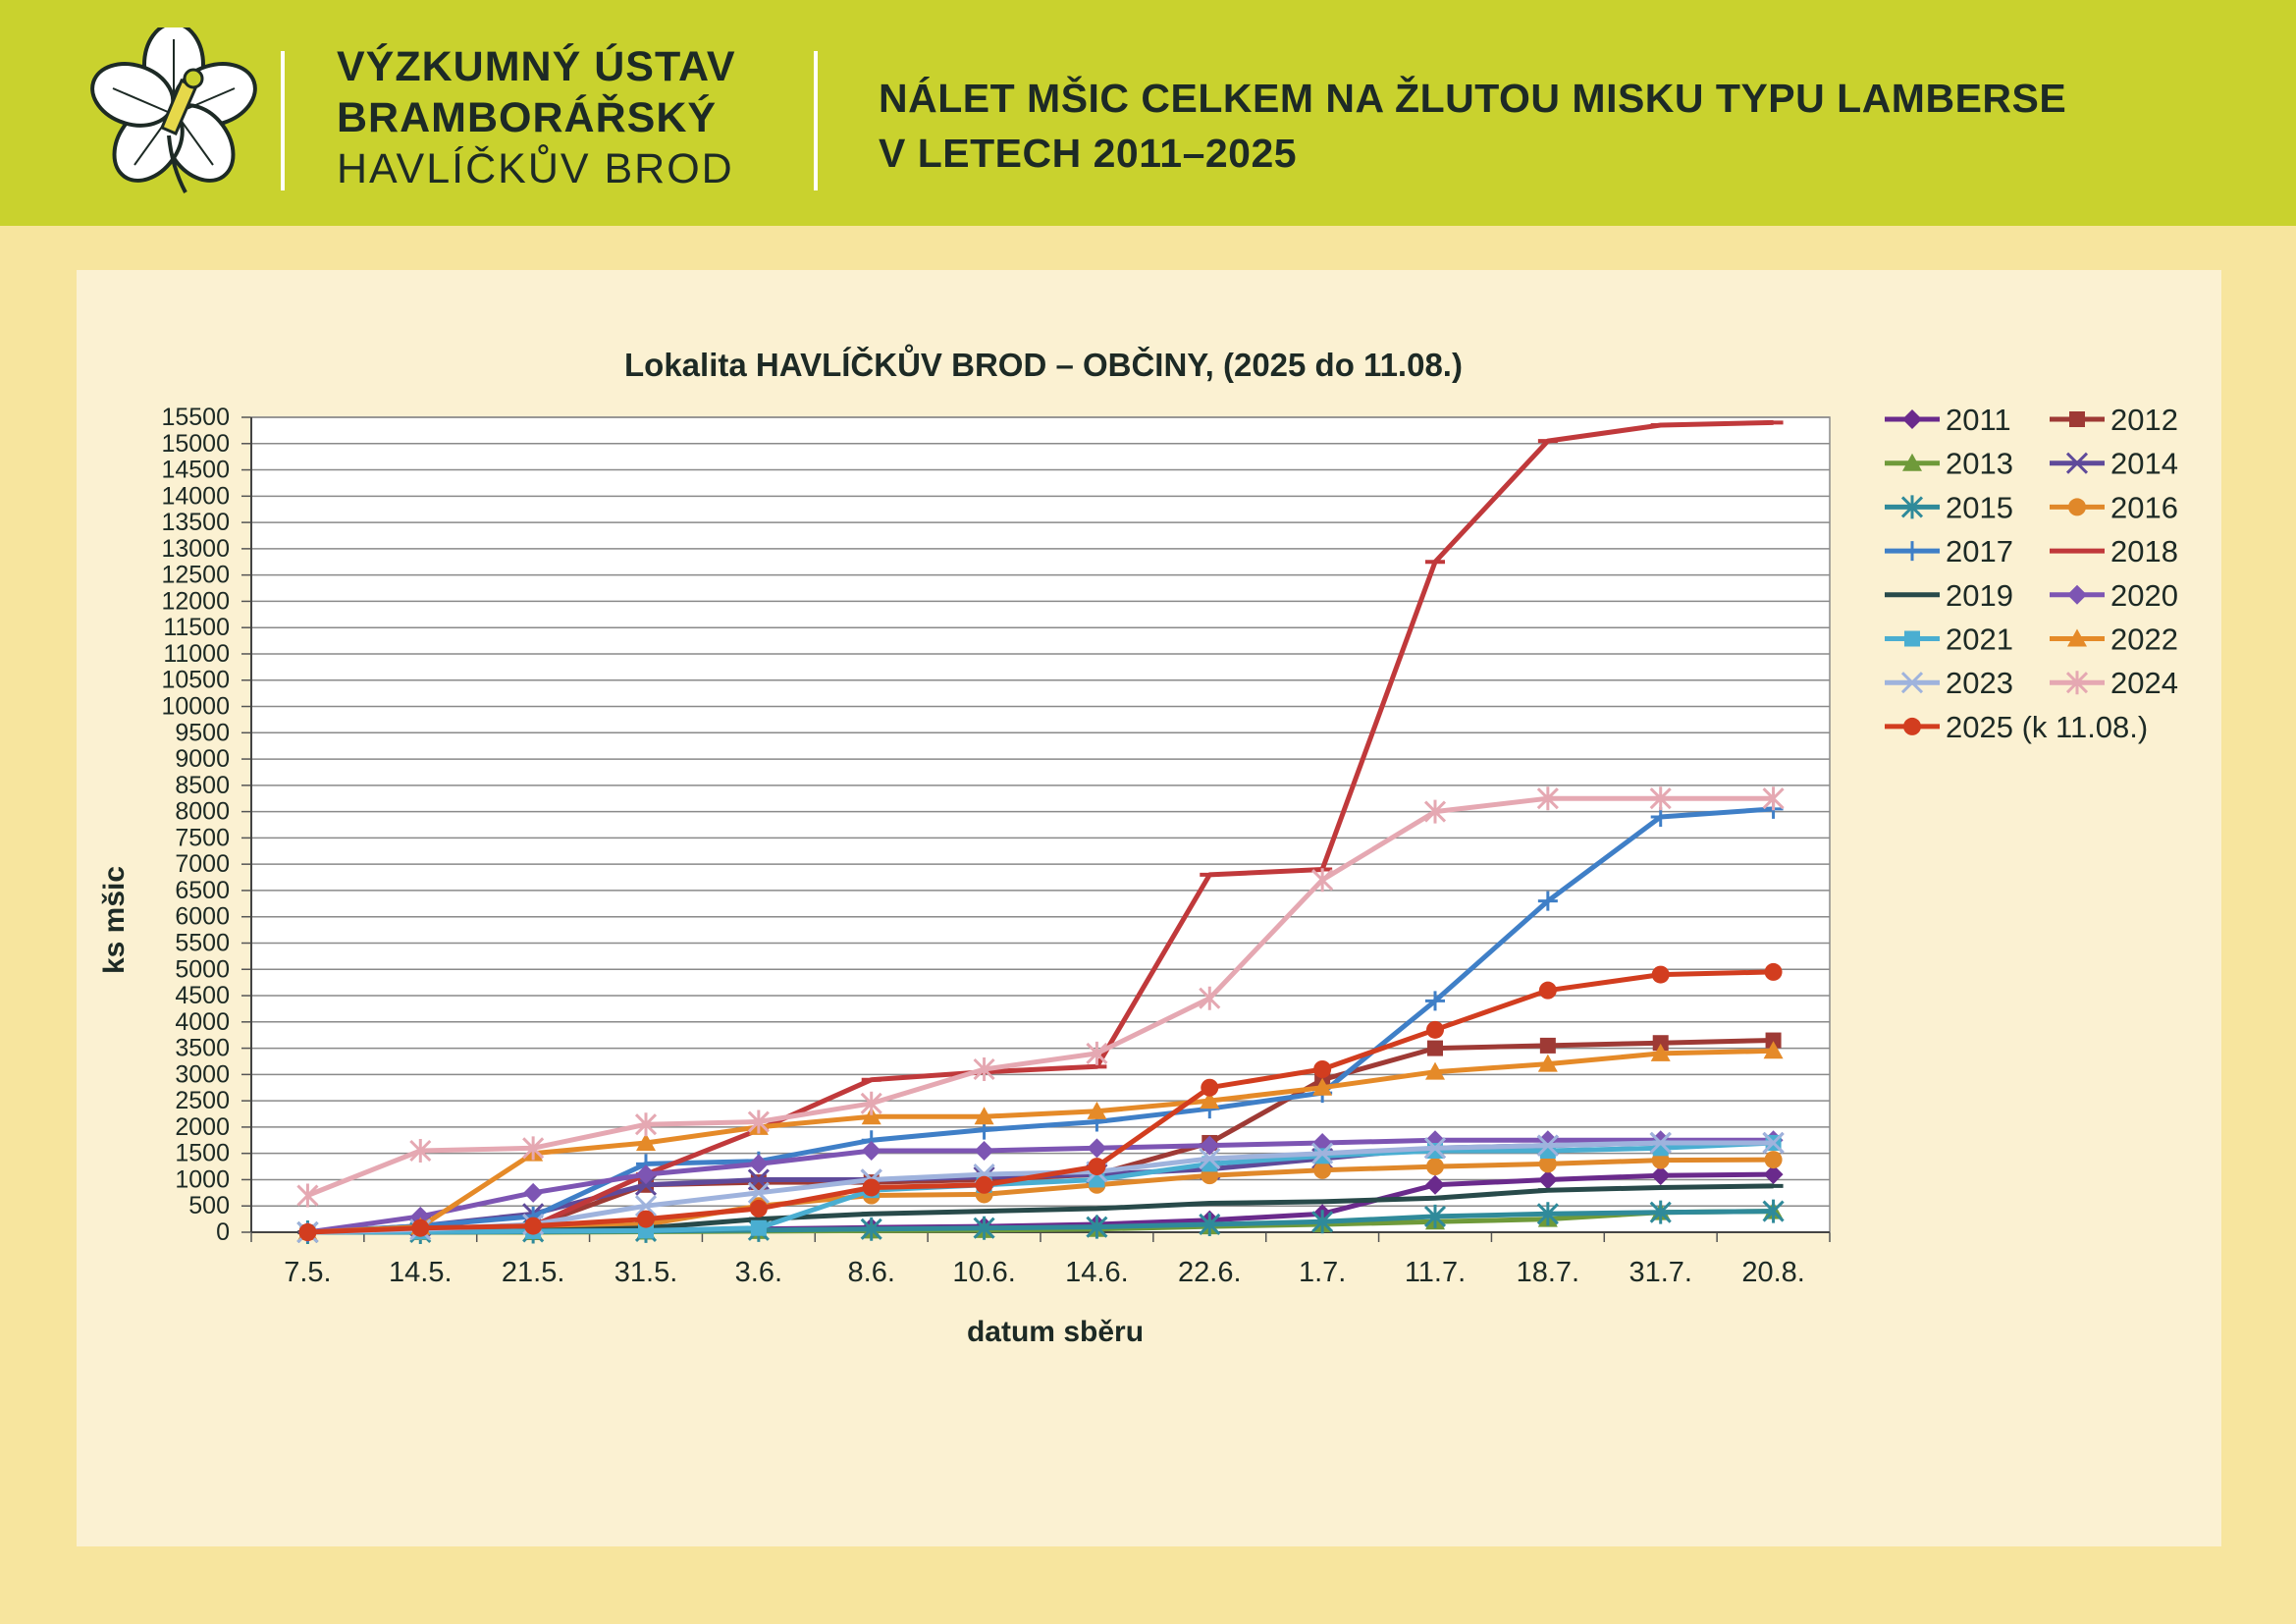  I want to click on y-tick-label: 8500, so click(202, 785).